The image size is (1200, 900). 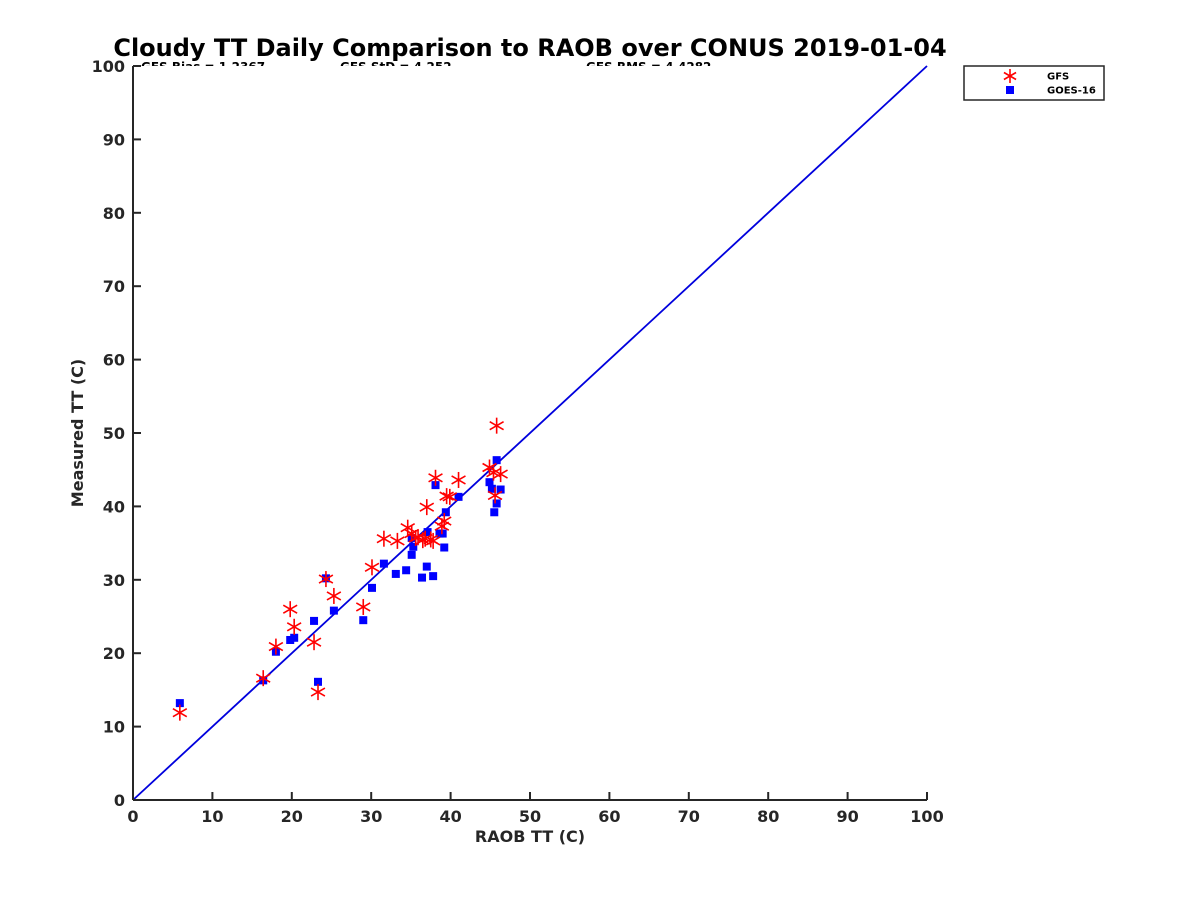 I want to click on y-tick-label: 60, so click(x=114, y=360).